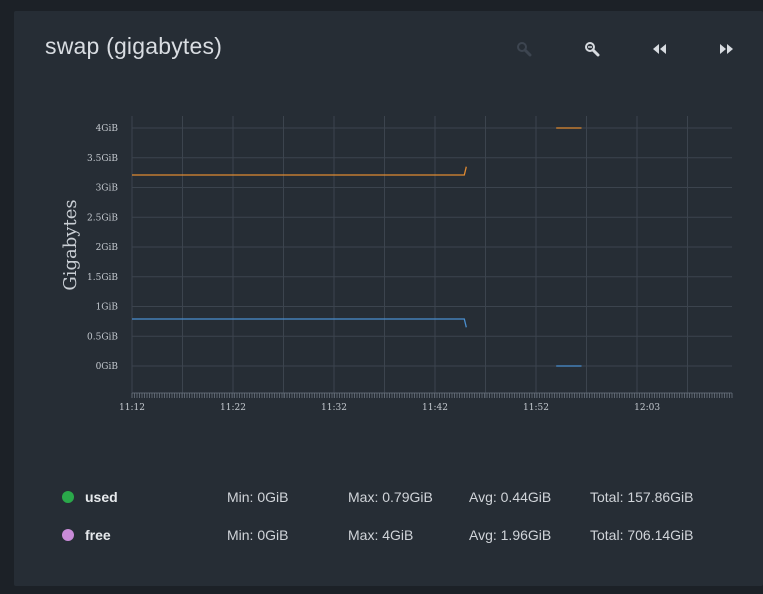 The width and height of the screenshot is (763, 594). Describe the element at coordinates (107, 367) in the screenshot. I see `y-tick-label: 0GiB` at that location.